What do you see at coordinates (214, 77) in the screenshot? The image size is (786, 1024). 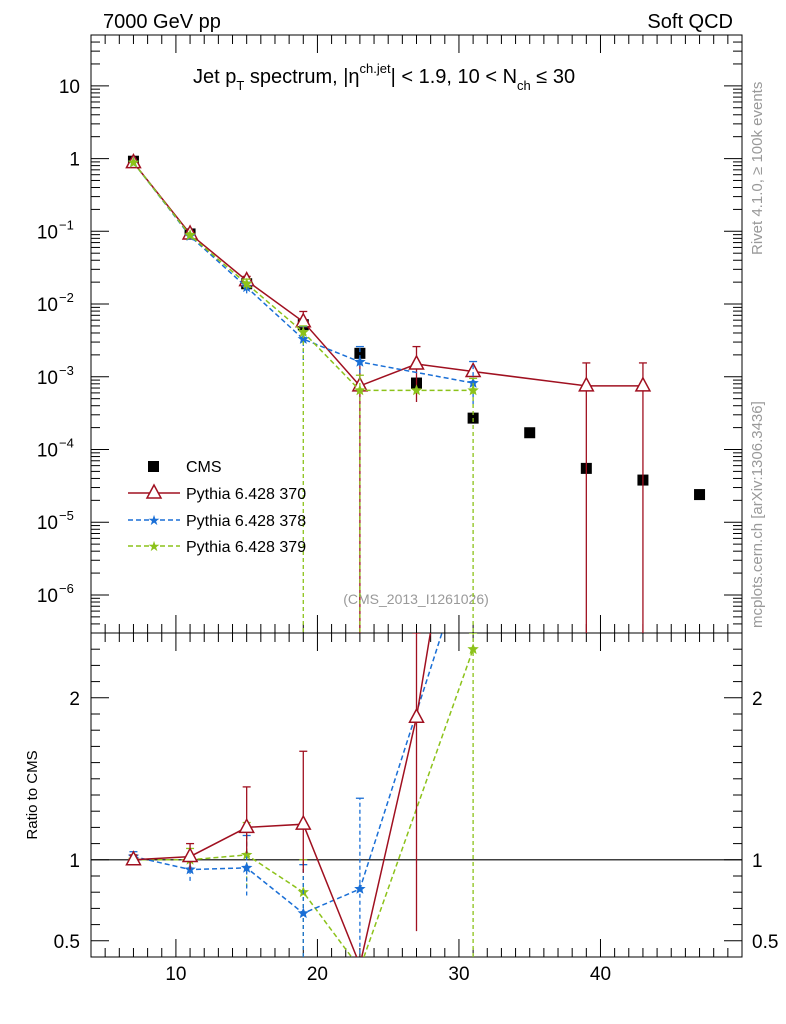 I see `title-part-1: Jet p` at bounding box center [214, 77].